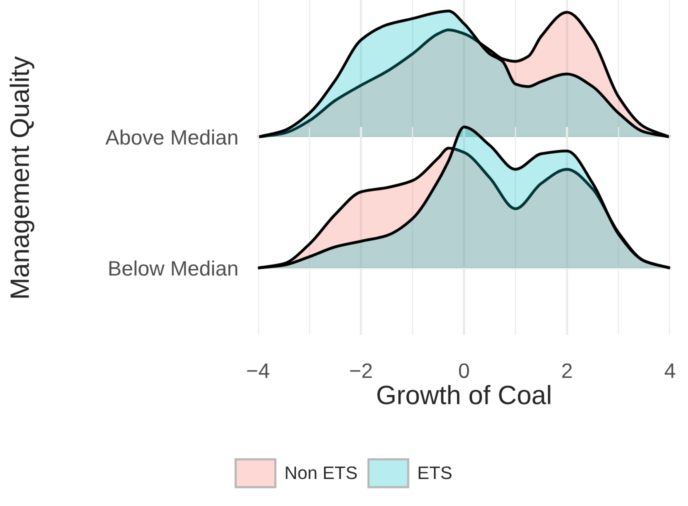 Image resolution: width=688 pixels, height=506 pixels. What do you see at coordinates (171, 137) in the screenshot?
I see `y-axis-title: Above Median` at bounding box center [171, 137].